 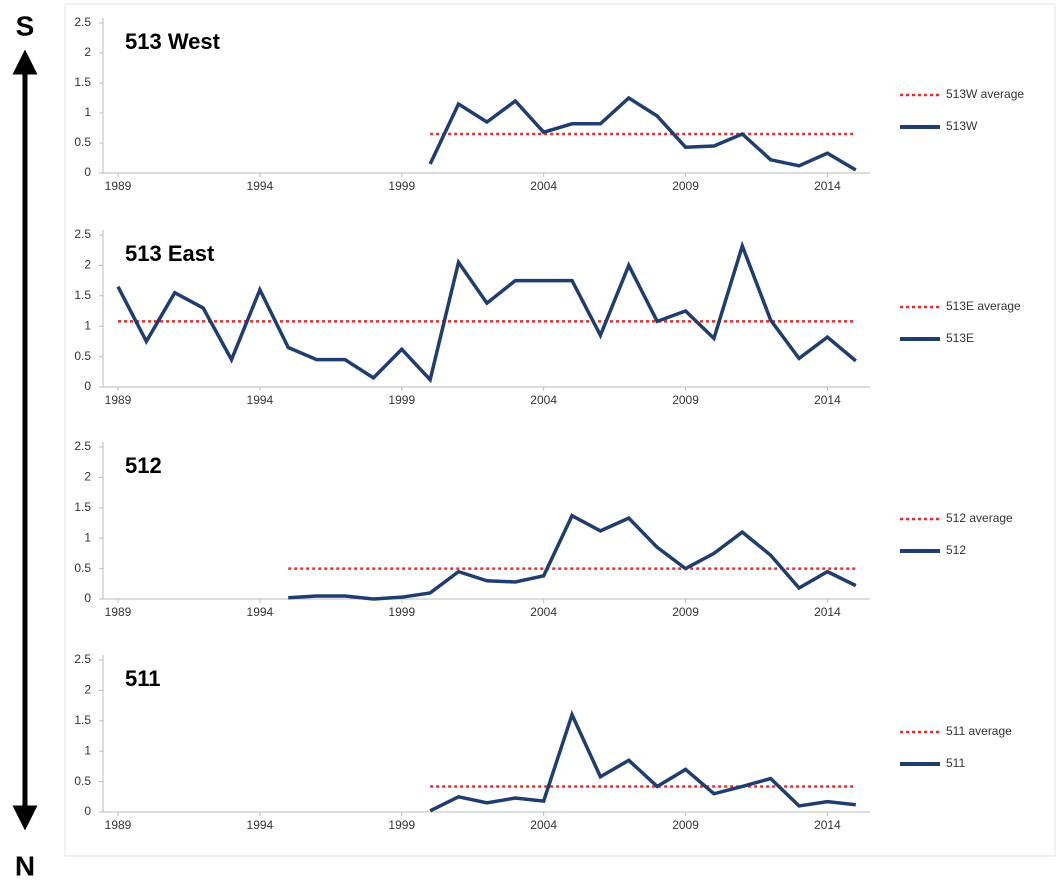 I want to click on legend-label: 512, so click(x=956, y=550).